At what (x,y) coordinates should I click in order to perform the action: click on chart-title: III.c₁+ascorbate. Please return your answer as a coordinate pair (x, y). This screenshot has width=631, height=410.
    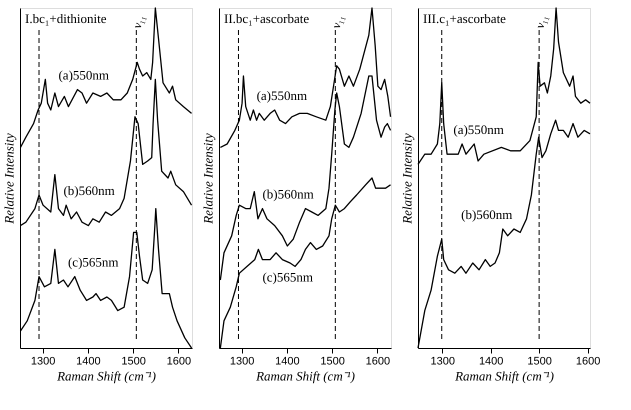
    Looking at the image, I should click on (464, 18).